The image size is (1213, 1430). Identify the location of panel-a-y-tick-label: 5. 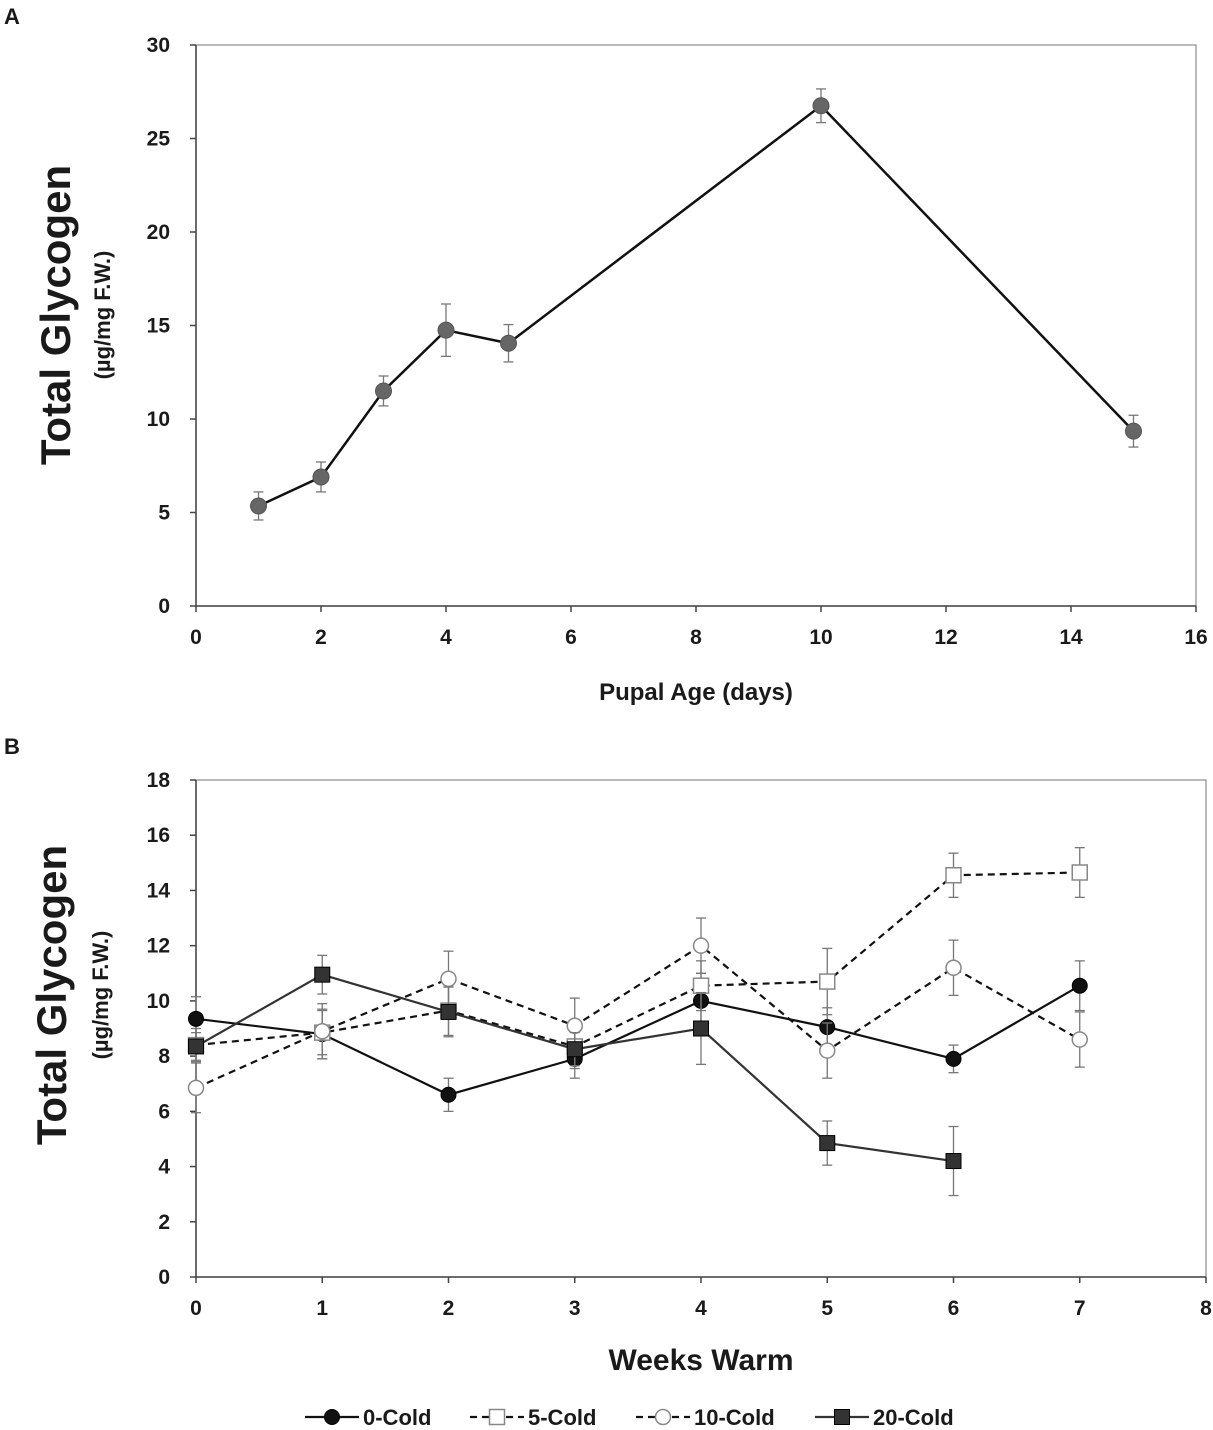
(164, 513).